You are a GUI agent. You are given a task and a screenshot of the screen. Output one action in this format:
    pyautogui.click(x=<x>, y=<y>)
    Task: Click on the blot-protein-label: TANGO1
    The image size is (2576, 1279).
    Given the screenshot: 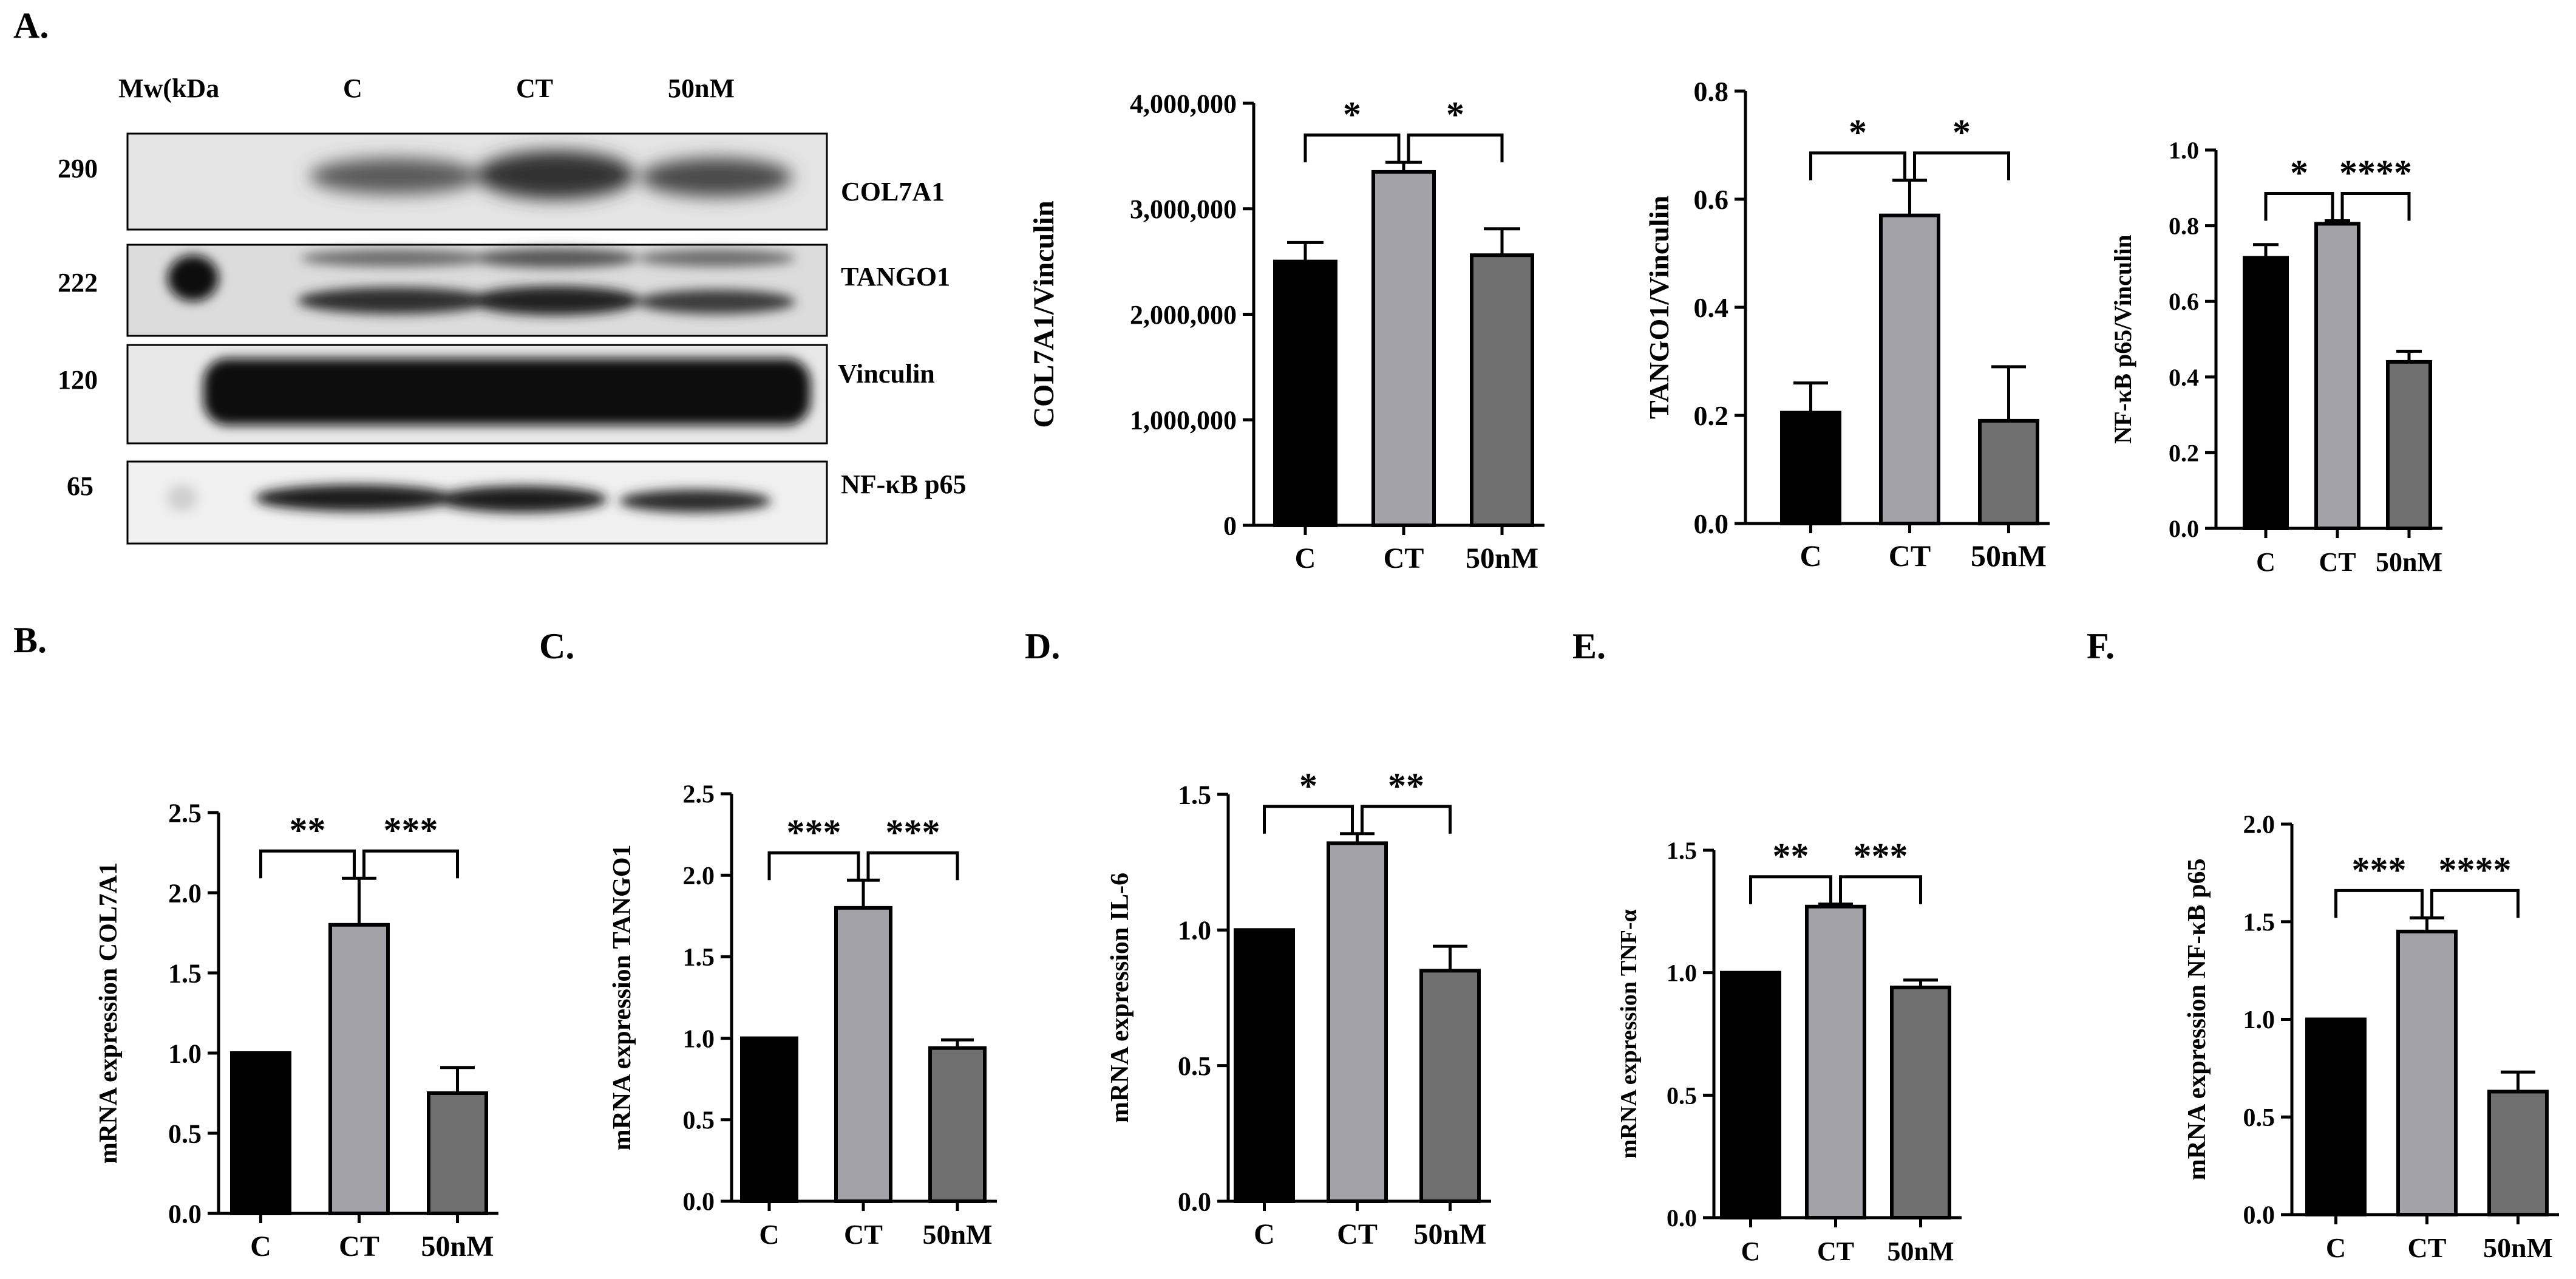 What is the action you would take?
    pyautogui.click(x=896, y=277)
    